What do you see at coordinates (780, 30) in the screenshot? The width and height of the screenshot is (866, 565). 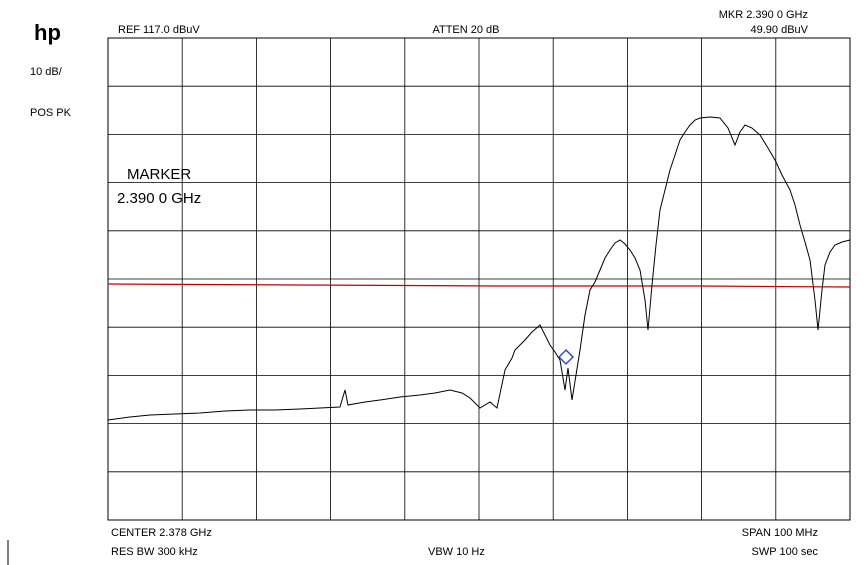 I see `marker-level: 49.90 dBuV` at bounding box center [780, 30].